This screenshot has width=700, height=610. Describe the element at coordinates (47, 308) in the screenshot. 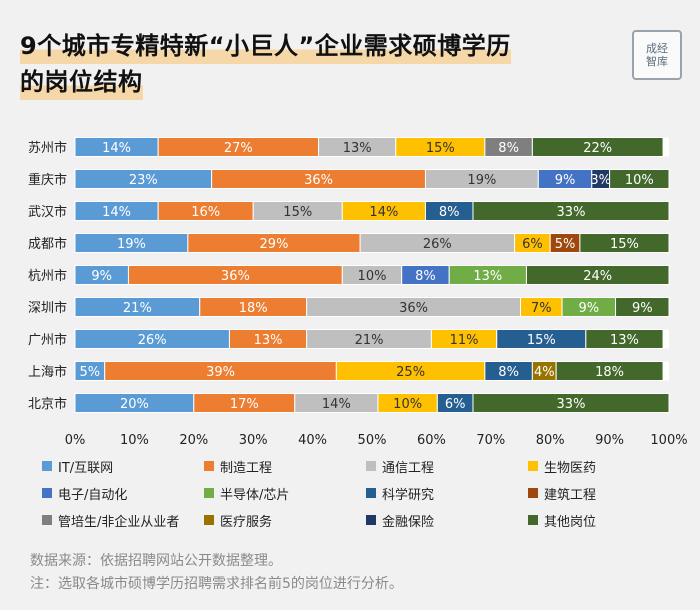

I see `category-label: 深圳市` at that location.